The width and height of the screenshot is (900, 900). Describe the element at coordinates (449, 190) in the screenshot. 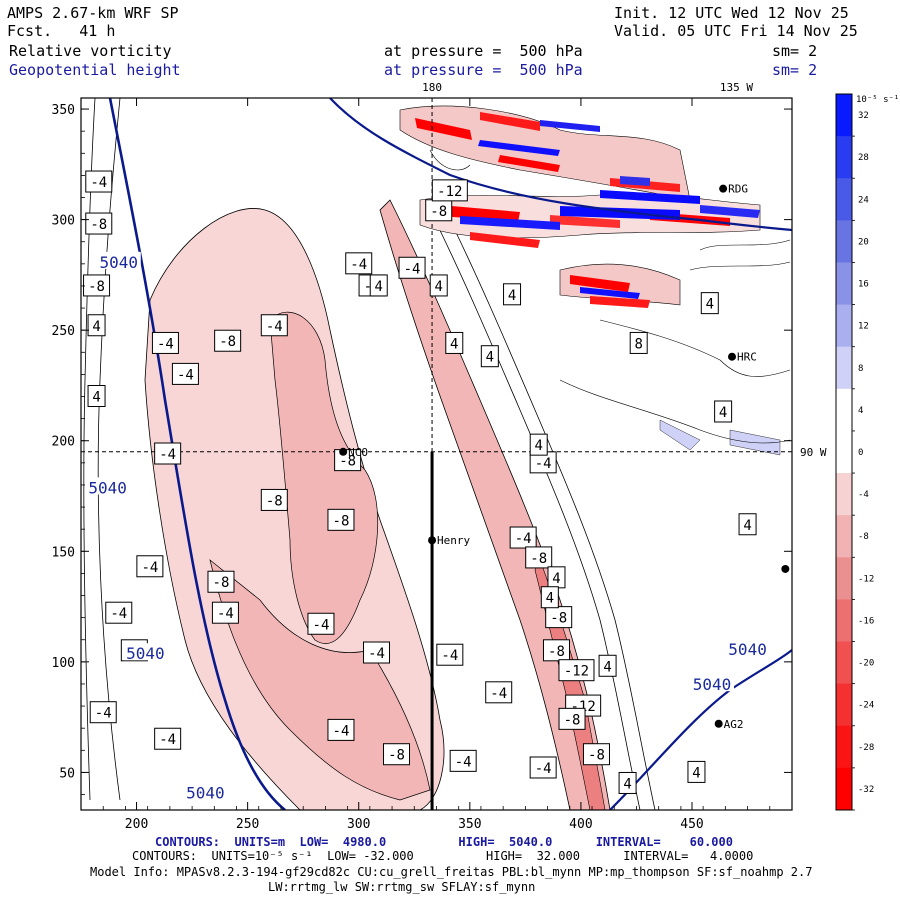

I see `vorticity-contour-label: -12` at that location.